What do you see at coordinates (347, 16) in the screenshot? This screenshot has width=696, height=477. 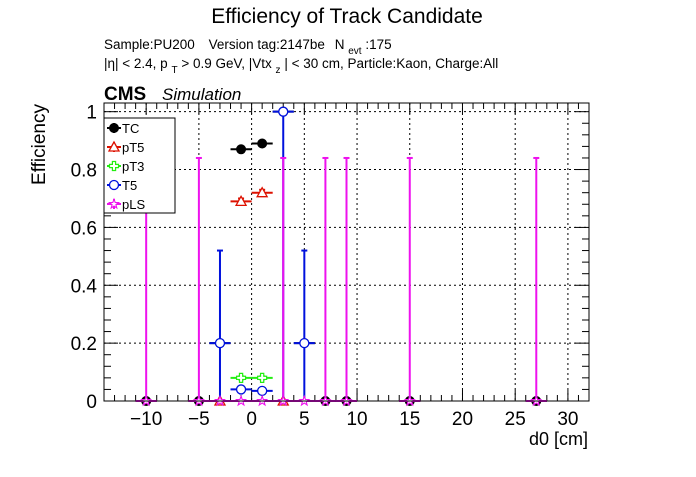 I see `chart-title: Efficiency of Track Candidate` at bounding box center [347, 16].